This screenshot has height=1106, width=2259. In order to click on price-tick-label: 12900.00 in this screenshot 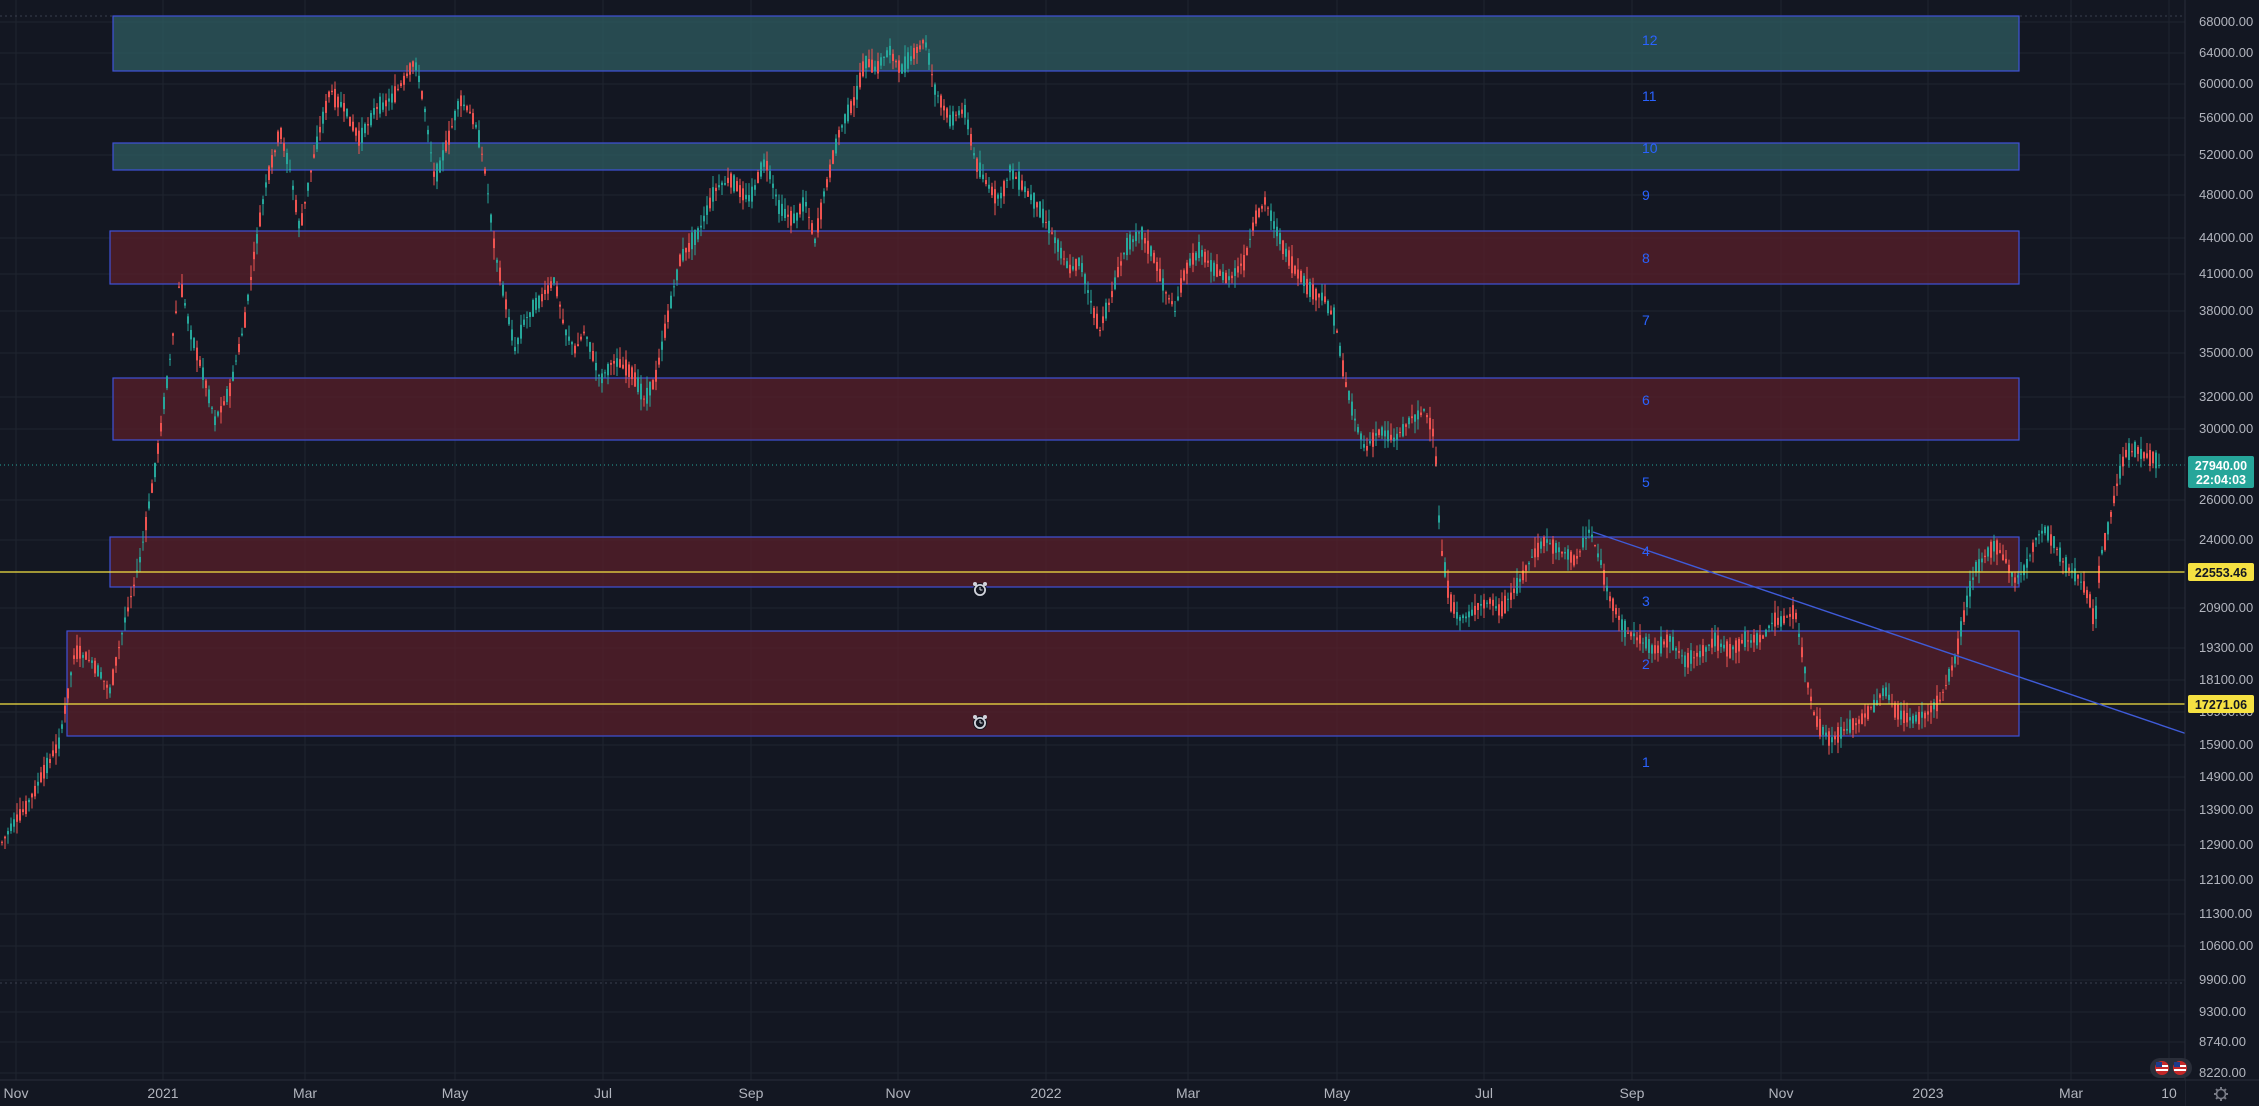, I will do `click(2226, 844)`.